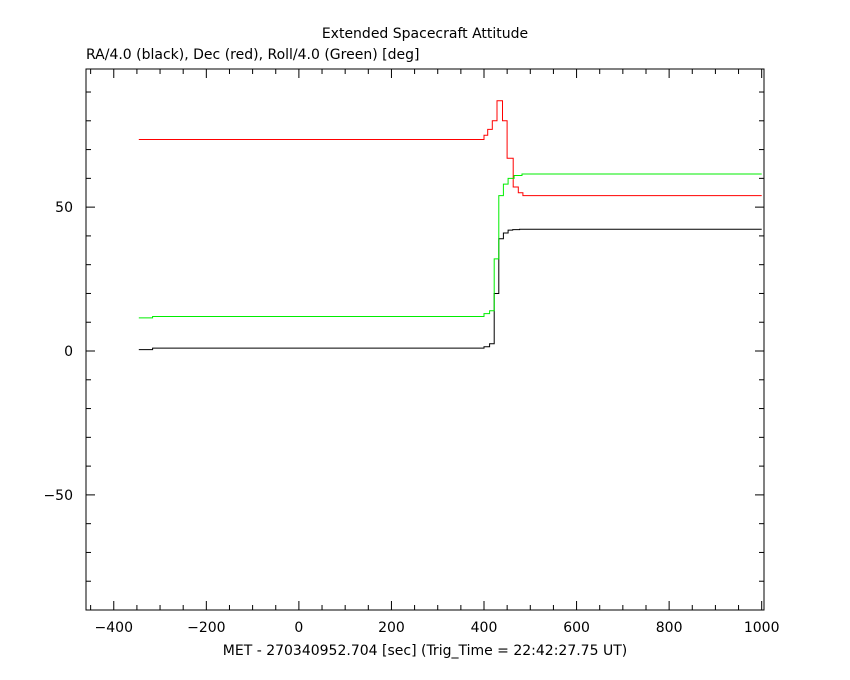 The height and width of the screenshot is (680, 850). Describe the element at coordinates (206, 628) in the screenshot. I see `x-tick-label: −200` at that location.